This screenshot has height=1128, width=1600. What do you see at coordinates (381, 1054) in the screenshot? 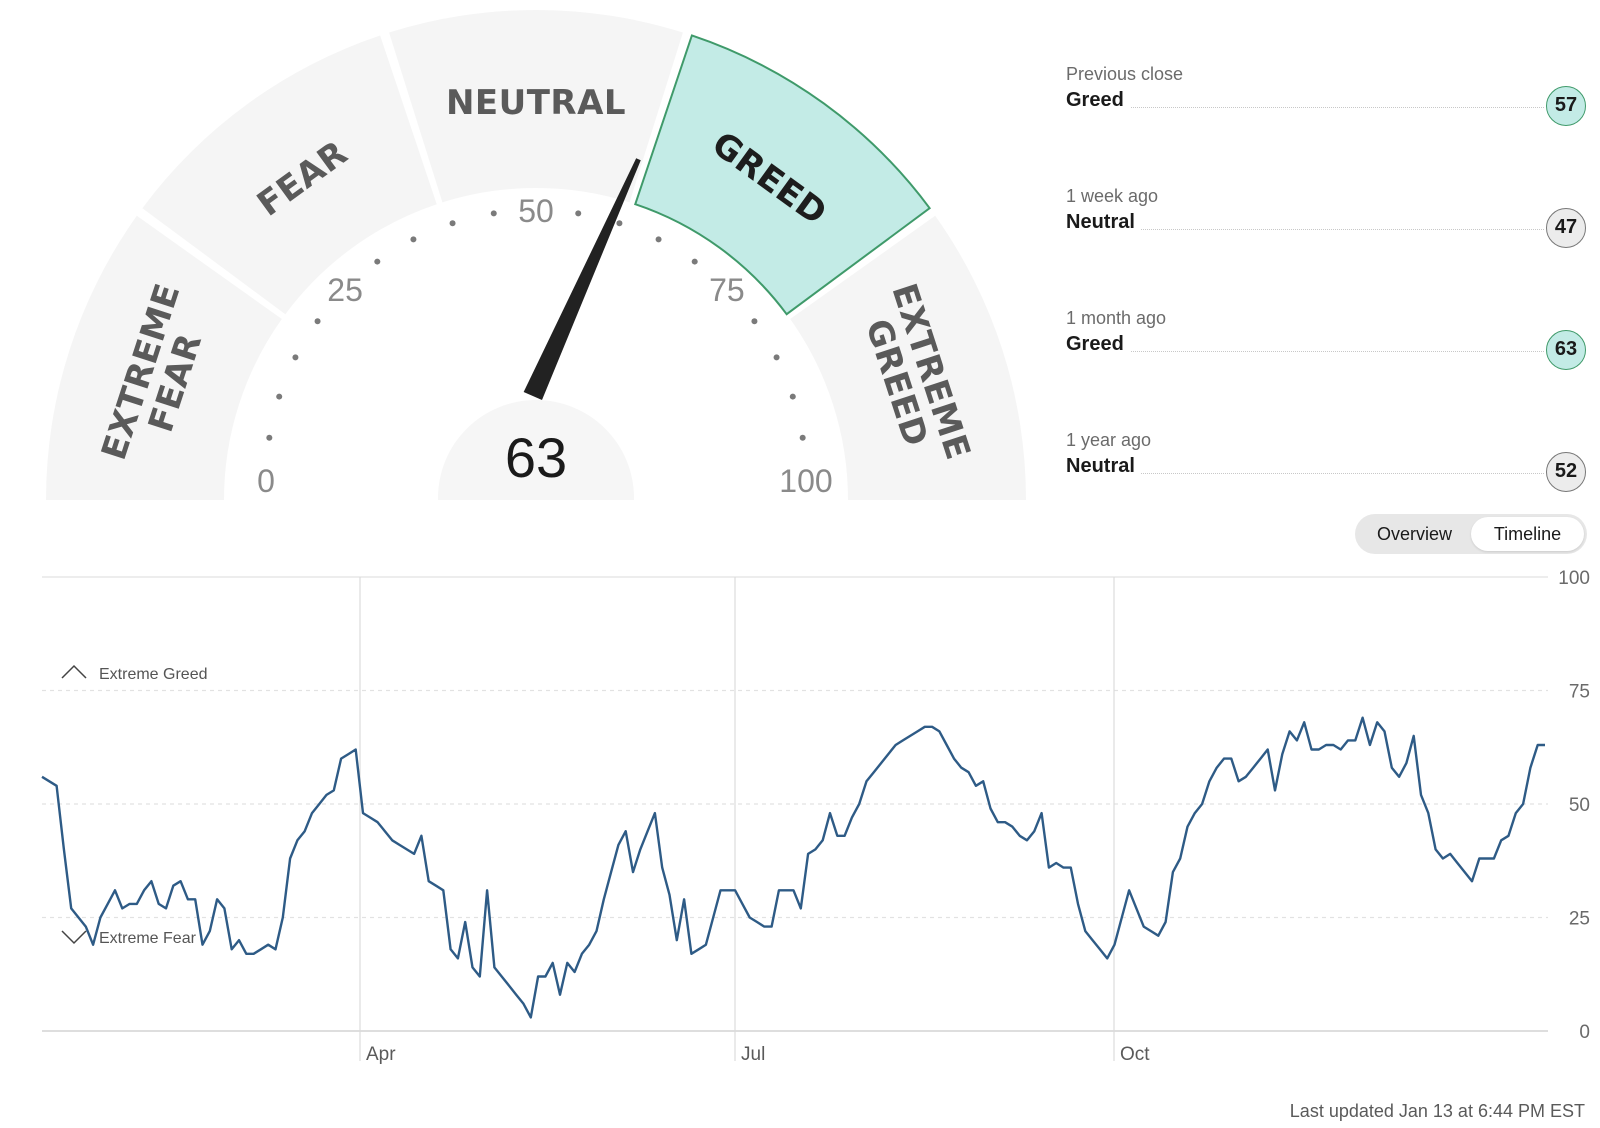
I see `timeline-x-label: Apr` at bounding box center [381, 1054].